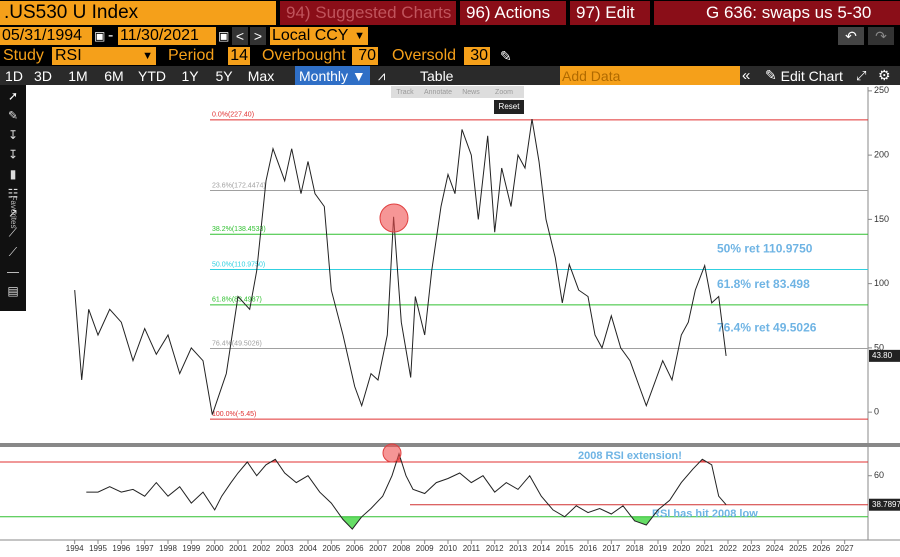 This screenshot has height=557, width=900. I want to click on tool-icon: ☷, so click(13, 194).